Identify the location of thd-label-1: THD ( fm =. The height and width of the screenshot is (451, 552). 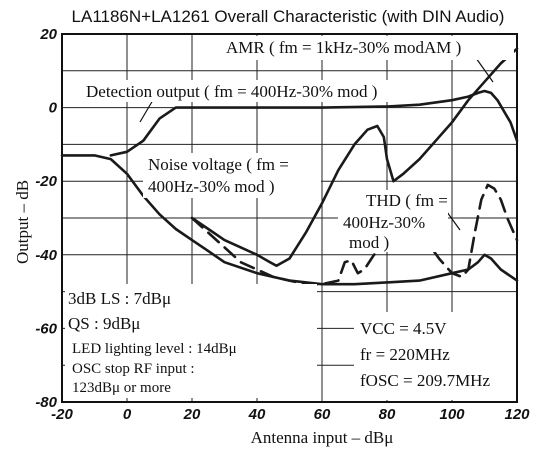
(407, 200).